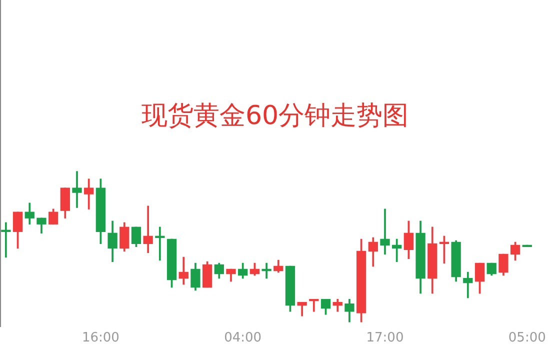 The height and width of the screenshot is (350, 550). Describe the element at coordinates (101, 338) in the screenshot. I see `x-tick-label: 16:00` at that location.